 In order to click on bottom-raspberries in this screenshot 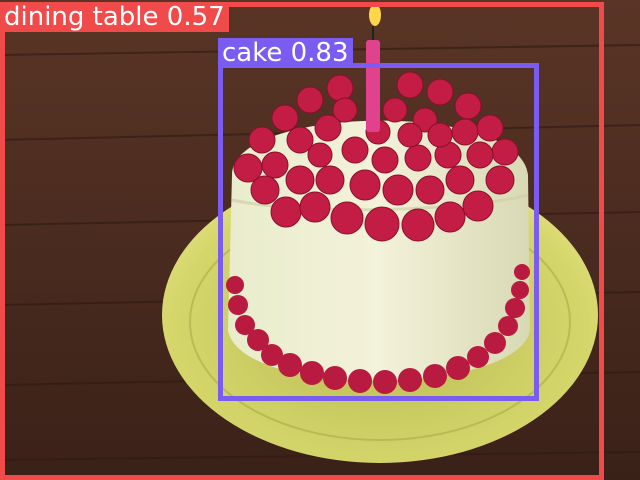, I will do `click(378, 329)`.